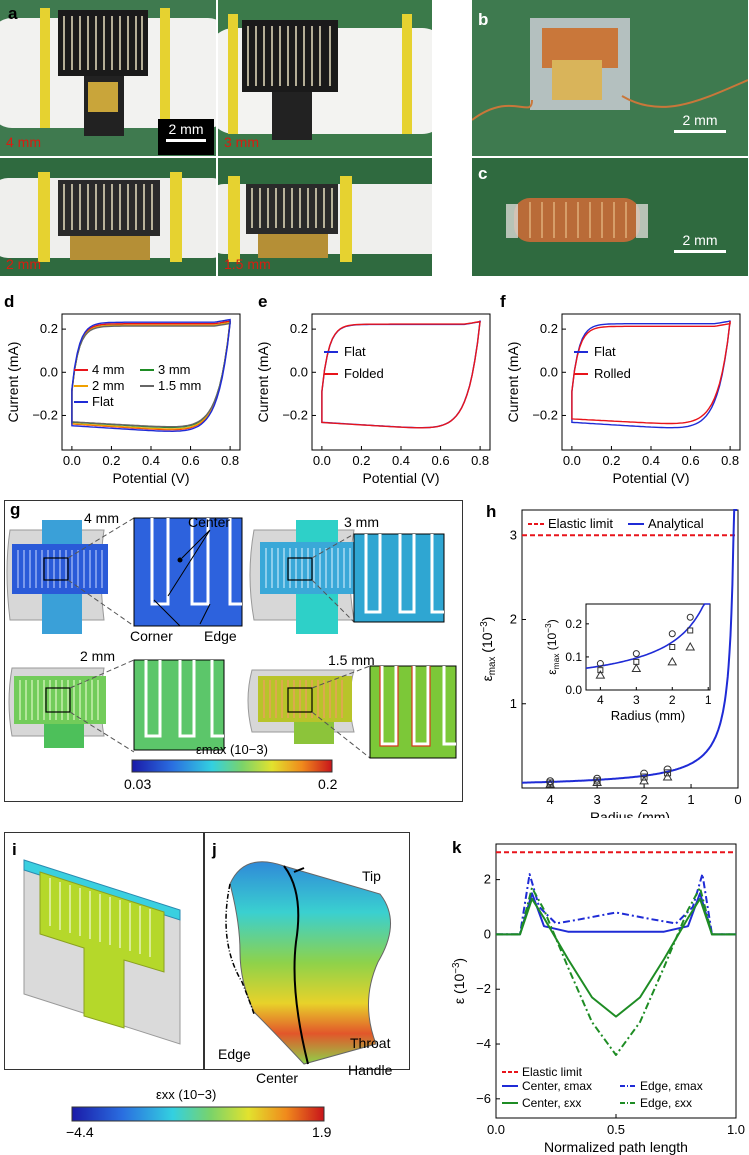  What do you see at coordinates (101, 518) in the screenshot?
I see `fem-g-label-4mm: 4 mm` at bounding box center [101, 518].